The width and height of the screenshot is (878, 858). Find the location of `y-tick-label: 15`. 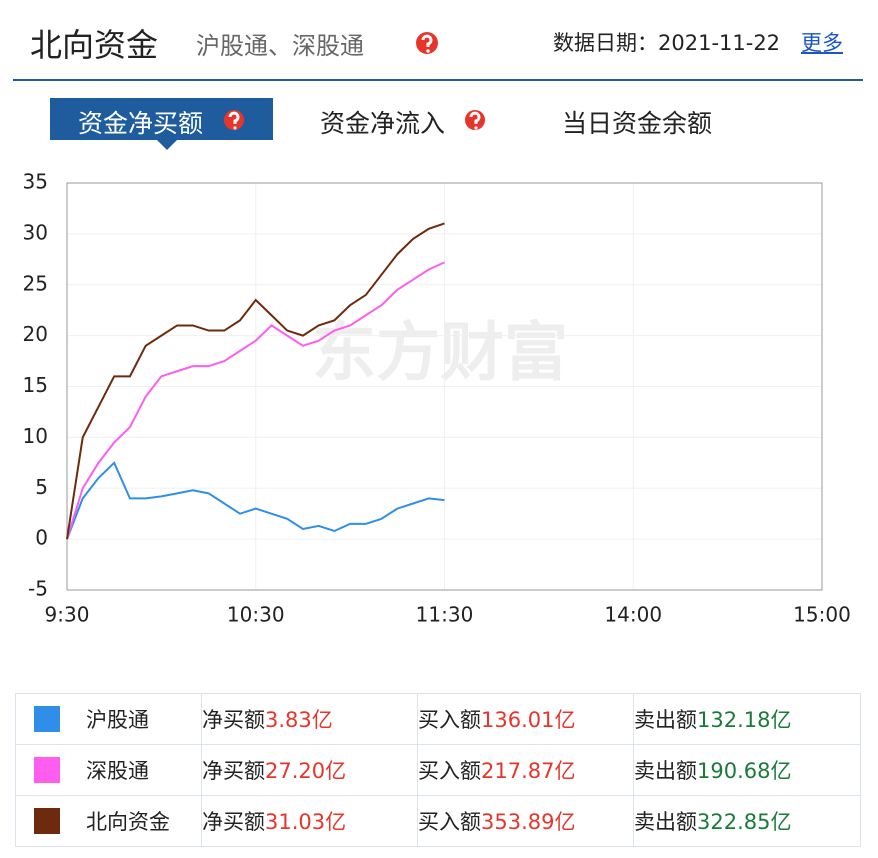

y-tick-label: 15 is located at coordinates (35, 385).